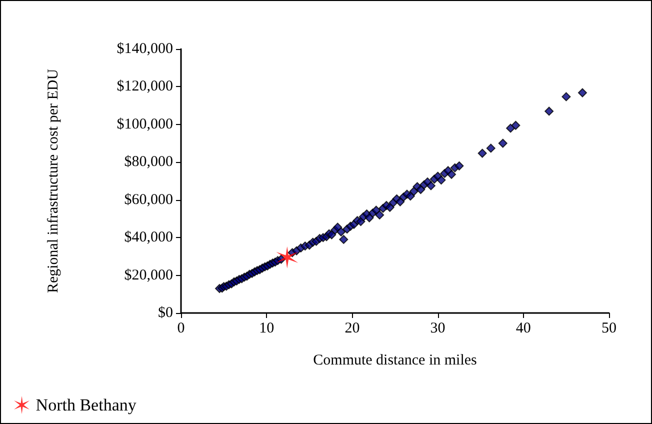 The height and width of the screenshot is (424, 652). Describe the element at coordinates (86, 405) in the screenshot. I see `legend-label: North Bethany` at that location.